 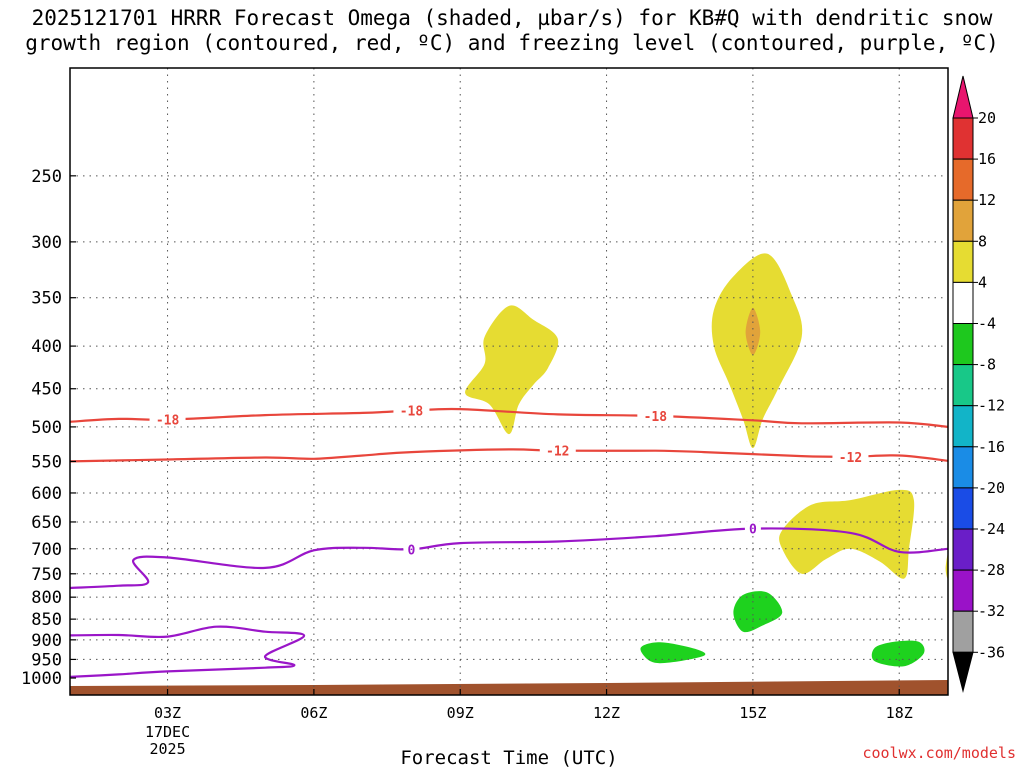 What do you see at coordinates (46, 299) in the screenshot?
I see `y-tick-label: 350` at bounding box center [46, 299].